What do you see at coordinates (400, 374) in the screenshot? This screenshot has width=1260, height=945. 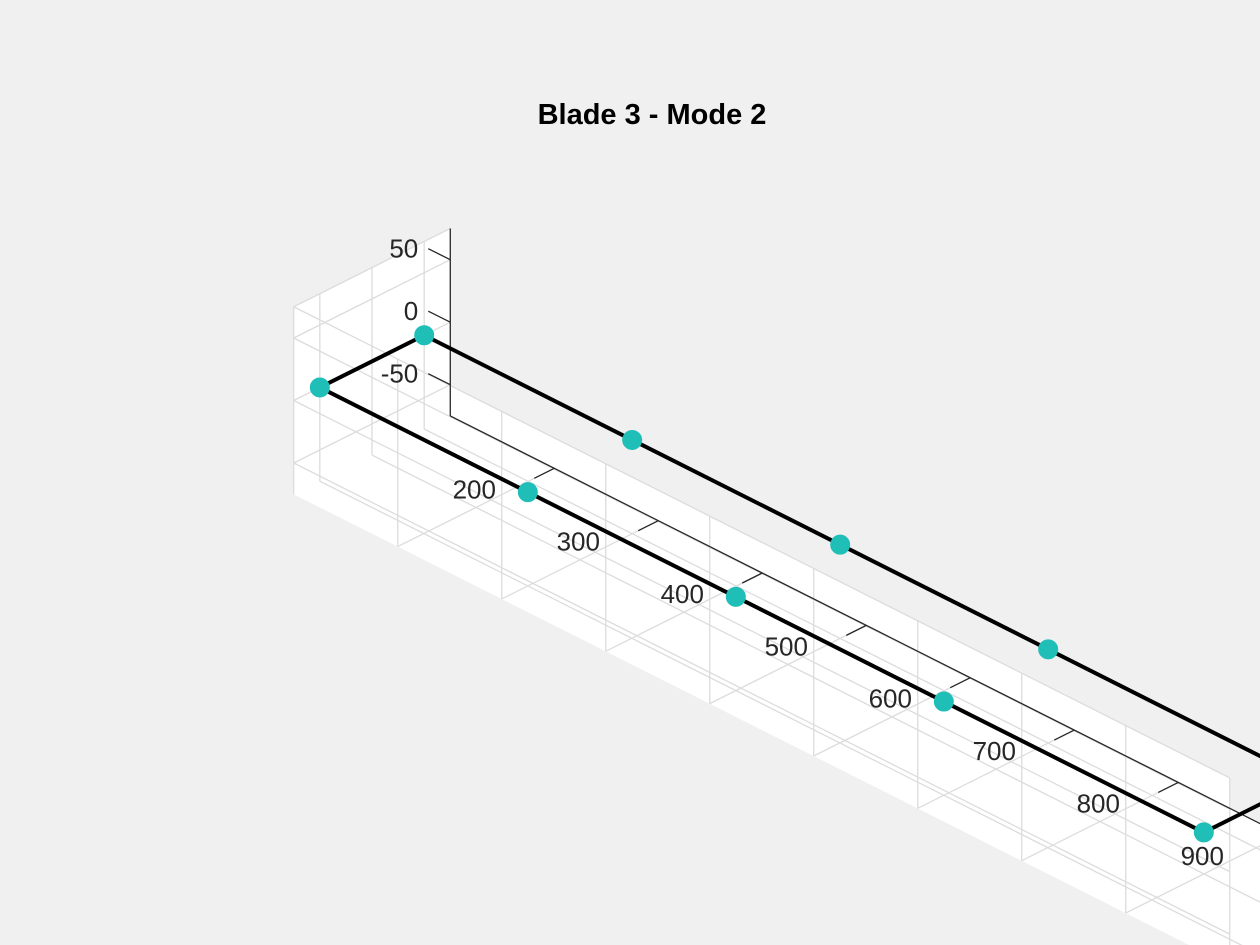 I see `z-tick-label: -50` at bounding box center [400, 374].